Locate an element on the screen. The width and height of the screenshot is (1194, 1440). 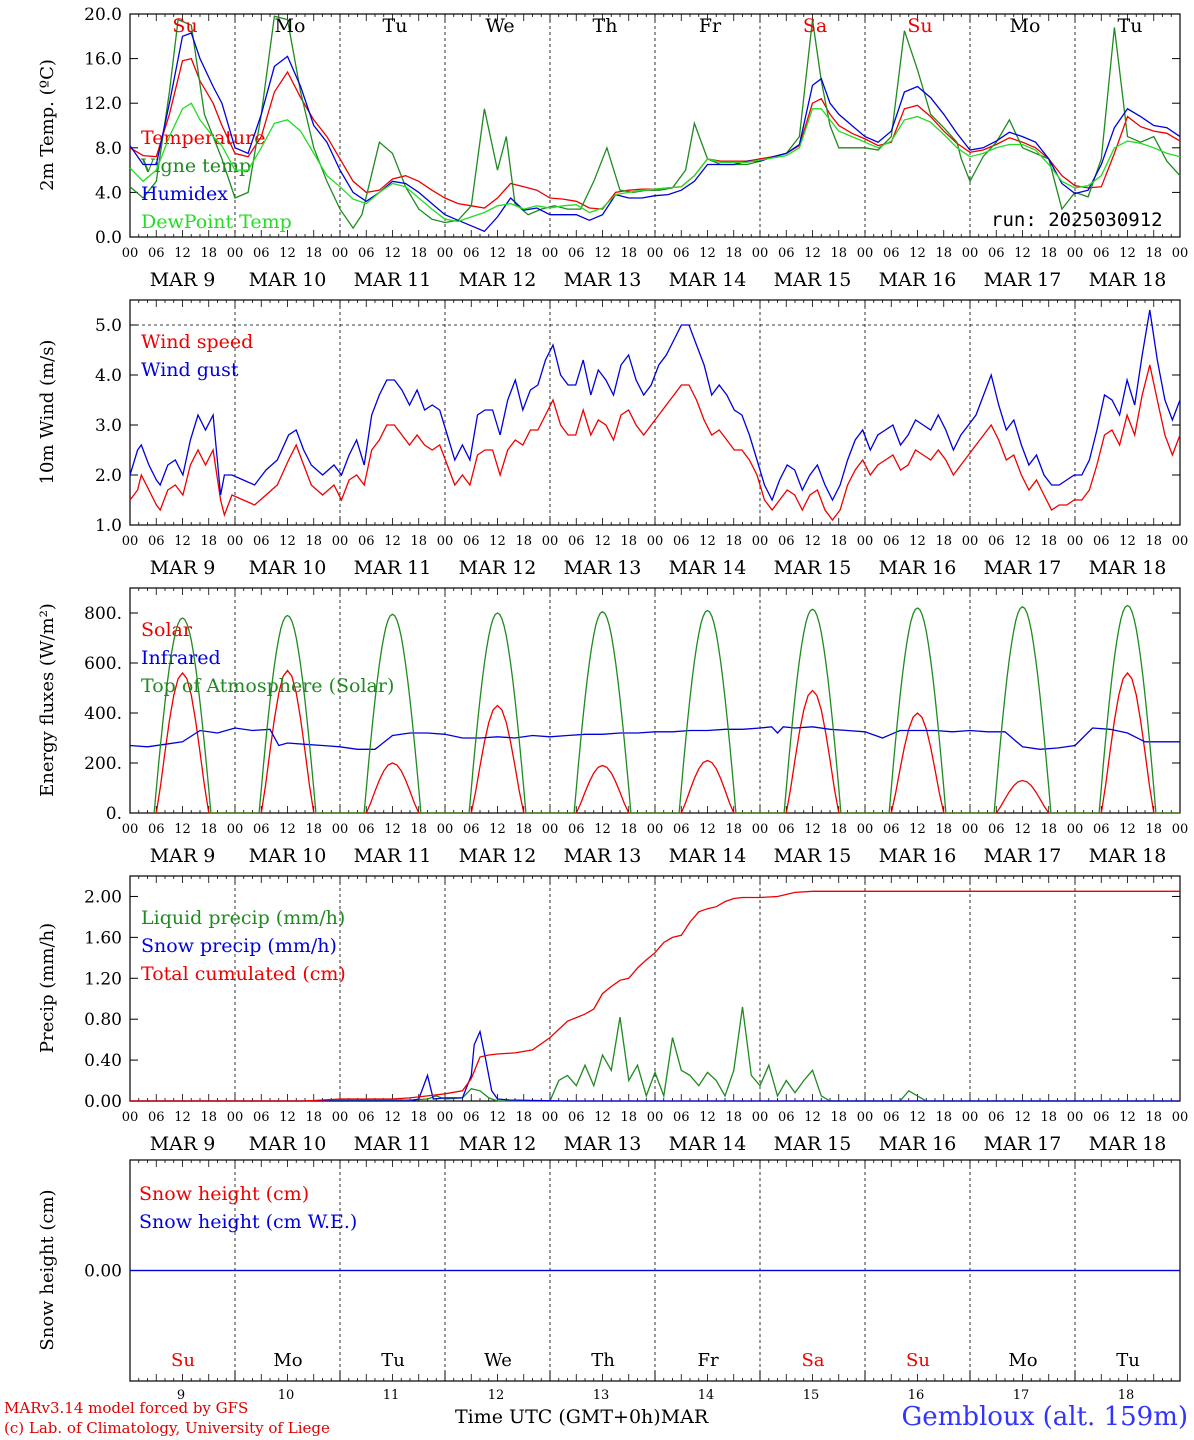
day-date: 16 is located at coordinates (916, 1395).